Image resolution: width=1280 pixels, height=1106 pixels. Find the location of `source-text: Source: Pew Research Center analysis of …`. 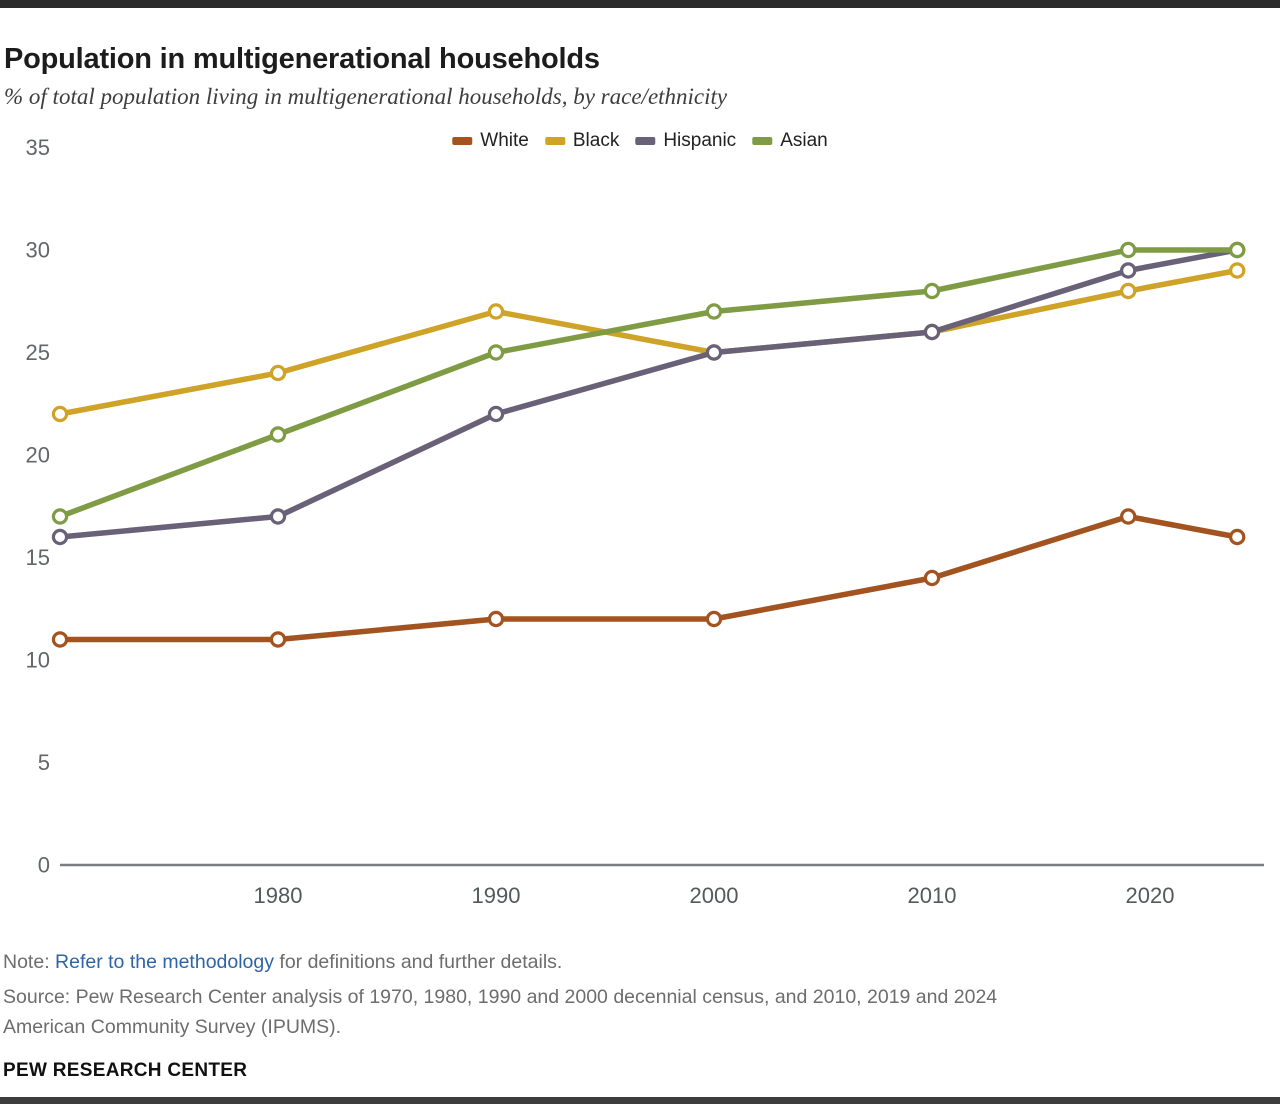

source-text: Source: Pew Research Center analysis of … is located at coordinates (500, 1012).